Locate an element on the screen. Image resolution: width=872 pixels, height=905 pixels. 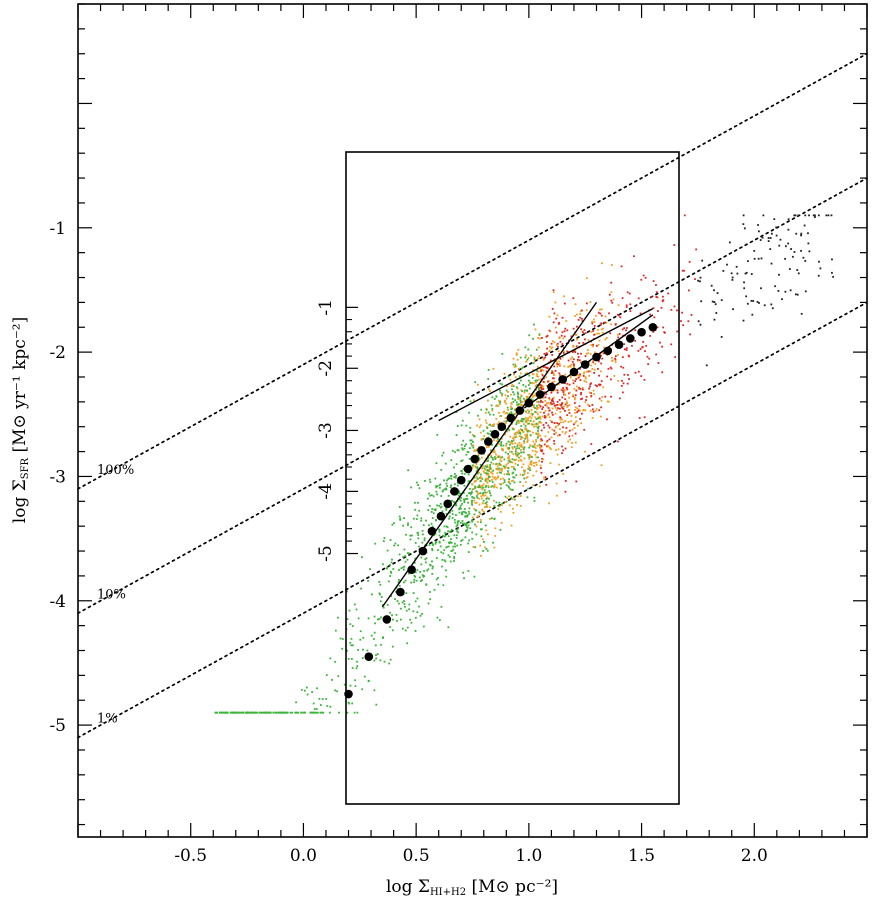
median-point is located at coordinates (596, 357).